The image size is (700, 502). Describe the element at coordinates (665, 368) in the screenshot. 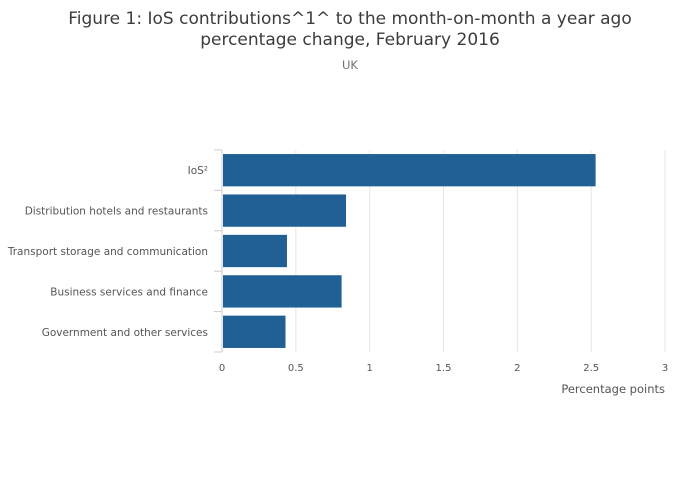

I see `x-tick-label: 3` at that location.